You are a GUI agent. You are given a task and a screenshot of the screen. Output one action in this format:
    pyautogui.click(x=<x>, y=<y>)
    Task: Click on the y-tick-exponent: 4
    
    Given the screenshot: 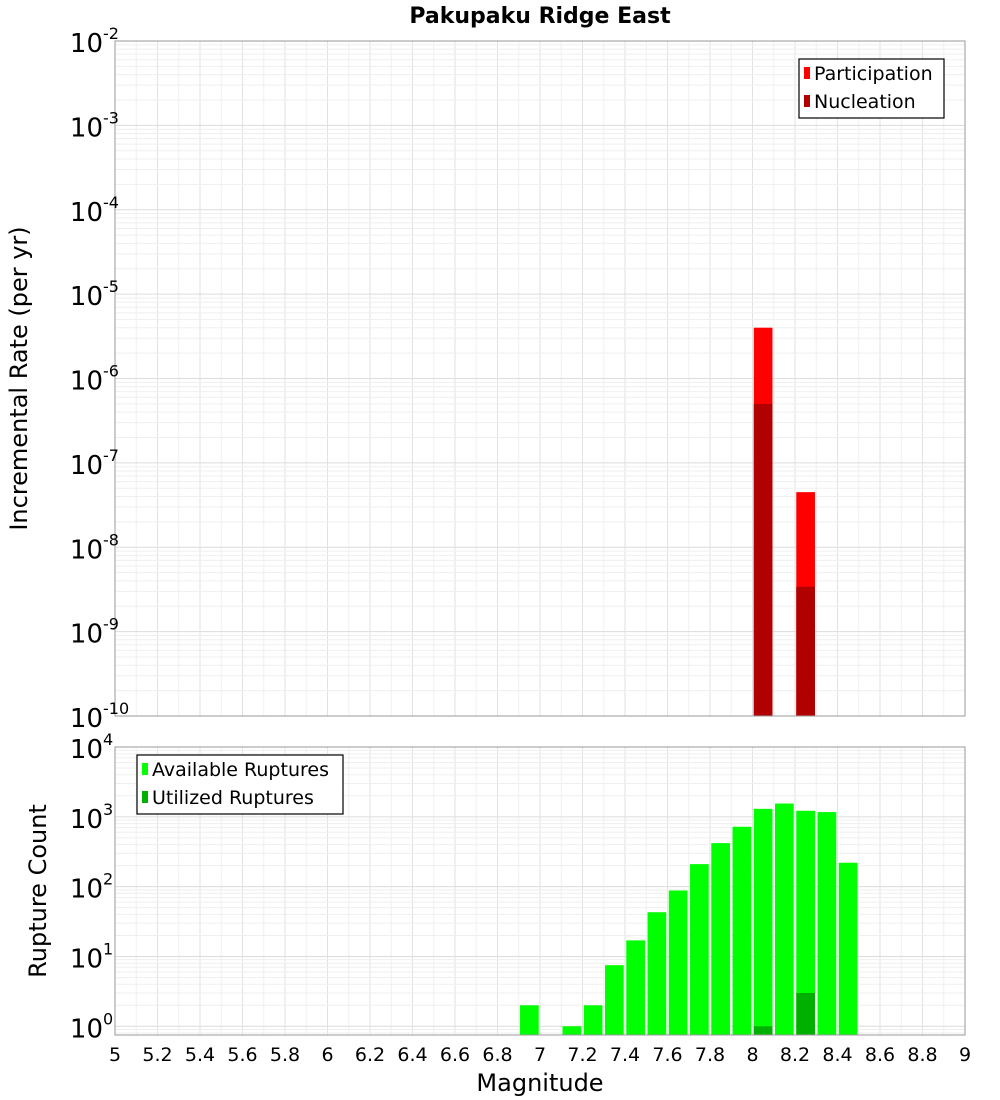 What is the action you would take?
    pyautogui.click(x=108, y=739)
    